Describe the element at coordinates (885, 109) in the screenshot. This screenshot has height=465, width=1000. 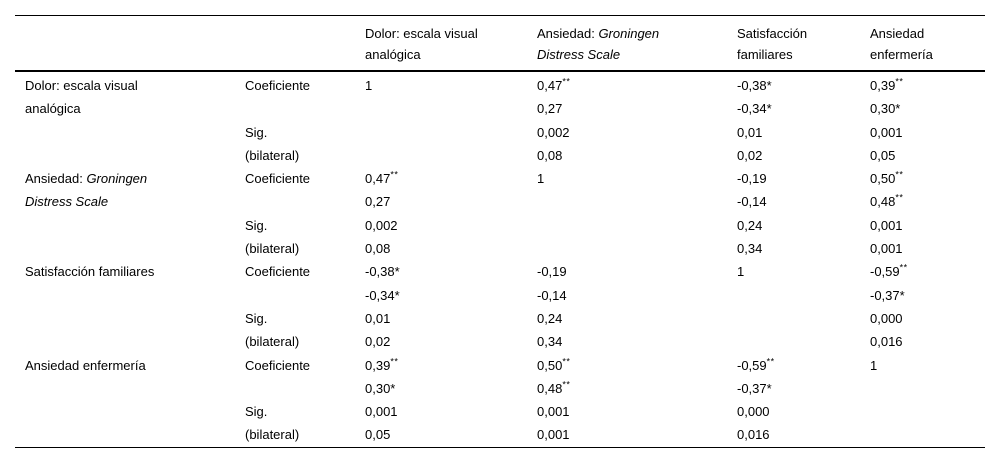
I see `cell-enfermeria: 0,30*` at that location.